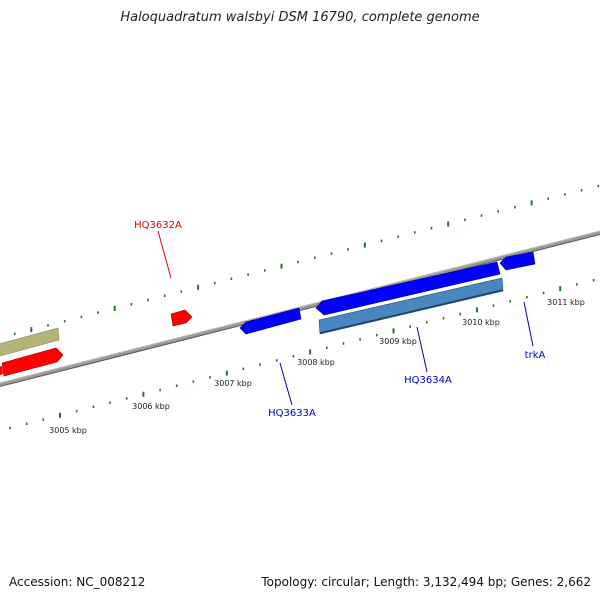 Image resolution: width=600 pixels, height=600 pixels. What do you see at coordinates (481, 322) in the screenshot?
I see `scale-label-3010: 3010 kbp` at bounding box center [481, 322].